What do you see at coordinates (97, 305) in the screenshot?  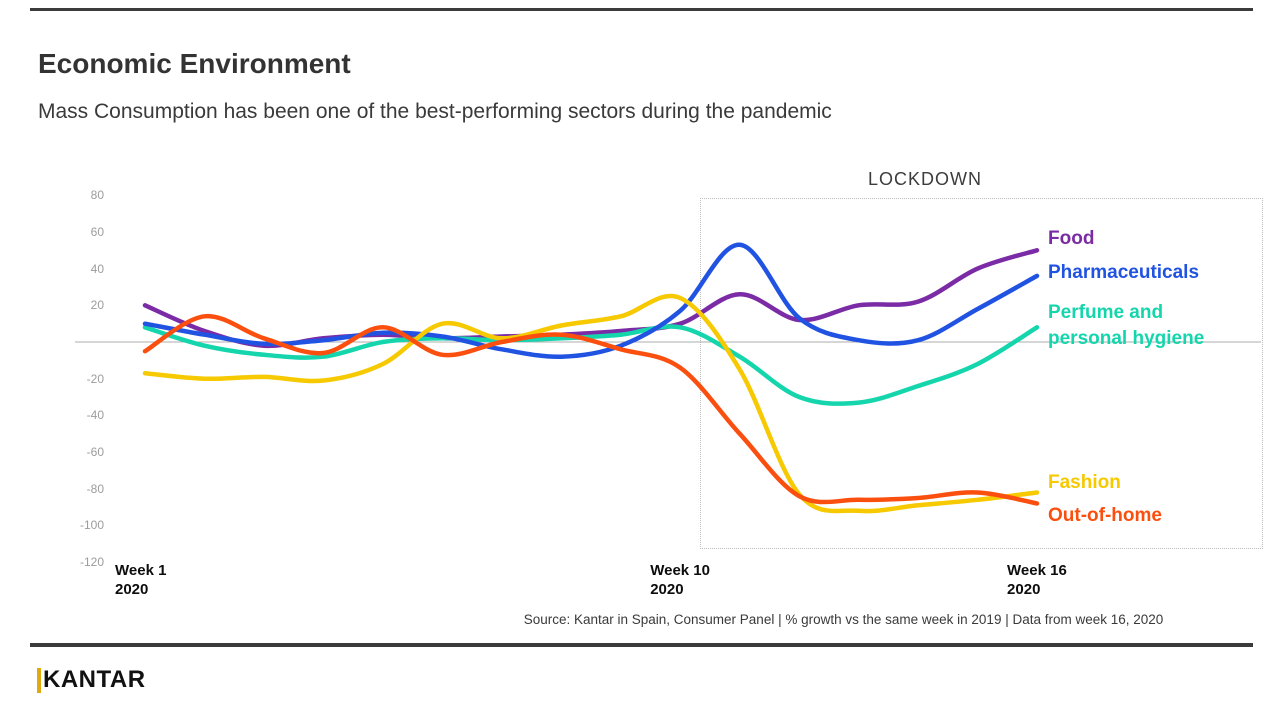 I see `y-tick-label: 20` at bounding box center [97, 305].